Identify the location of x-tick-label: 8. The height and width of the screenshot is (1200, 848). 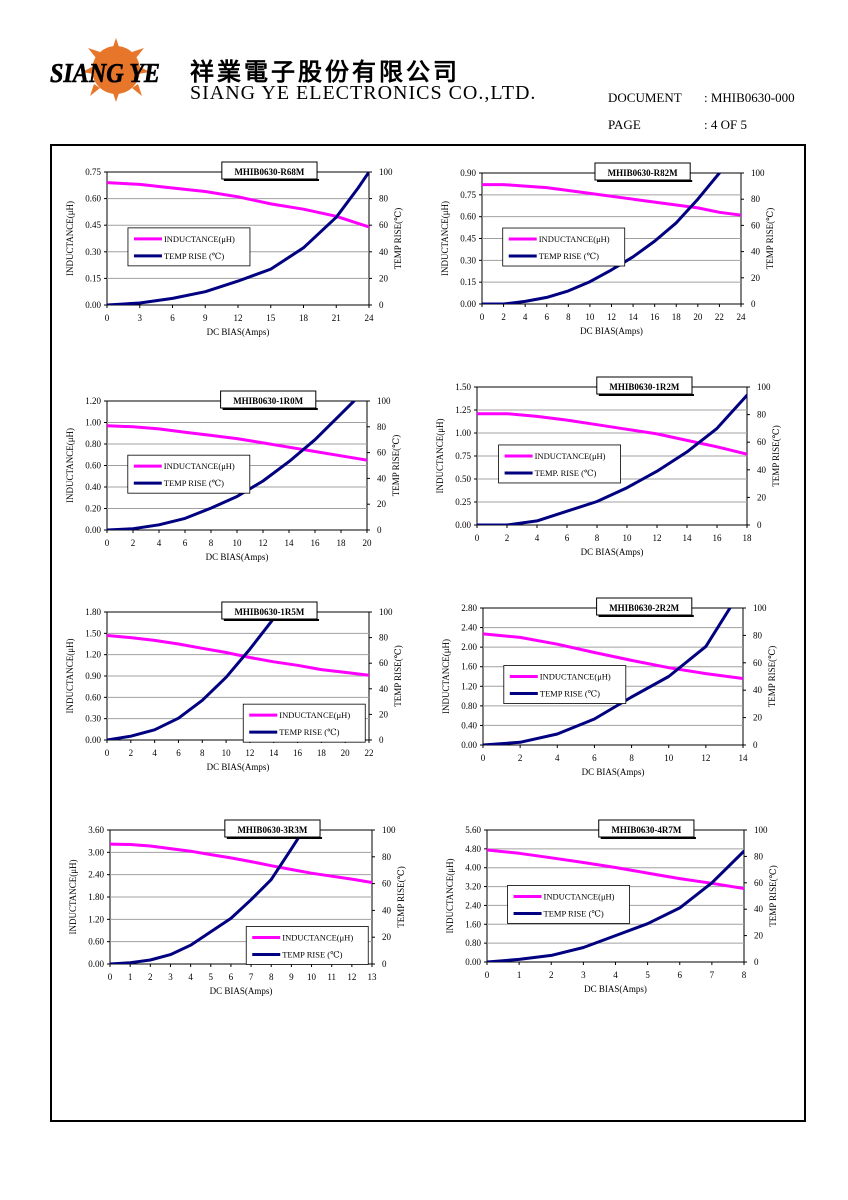
(568, 317).